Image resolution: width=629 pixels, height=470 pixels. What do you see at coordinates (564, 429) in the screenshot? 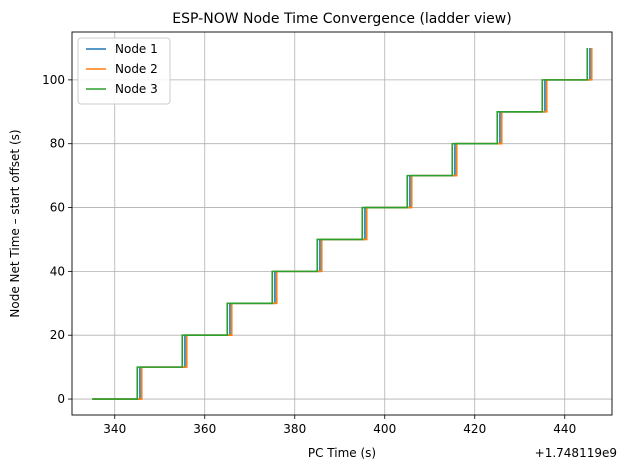
I see `x-tick-label: 440` at bounding box center [564, 429].